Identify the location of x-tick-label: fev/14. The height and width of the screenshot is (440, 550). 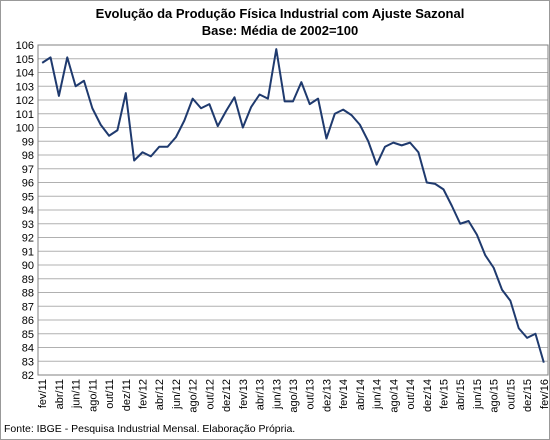
(344, 394).